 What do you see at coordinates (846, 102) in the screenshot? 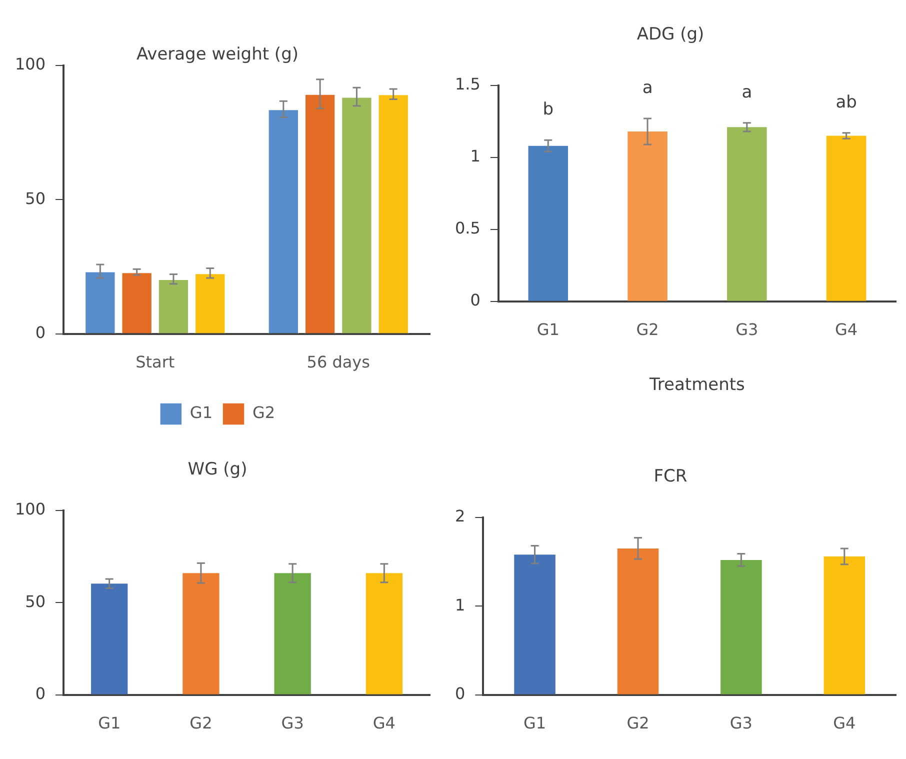
I see `annotation: ab` at bounding box center [846, 102].